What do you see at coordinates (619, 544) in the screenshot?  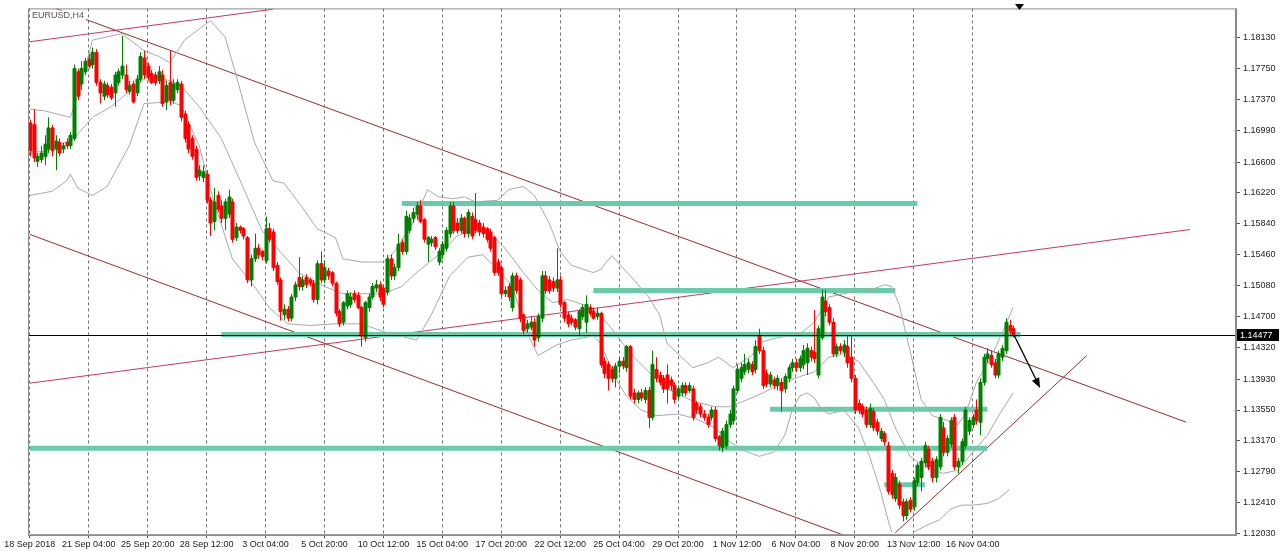 I see `x-tick-label: 25 Oct 04:00` at bounding box center [619, 544].